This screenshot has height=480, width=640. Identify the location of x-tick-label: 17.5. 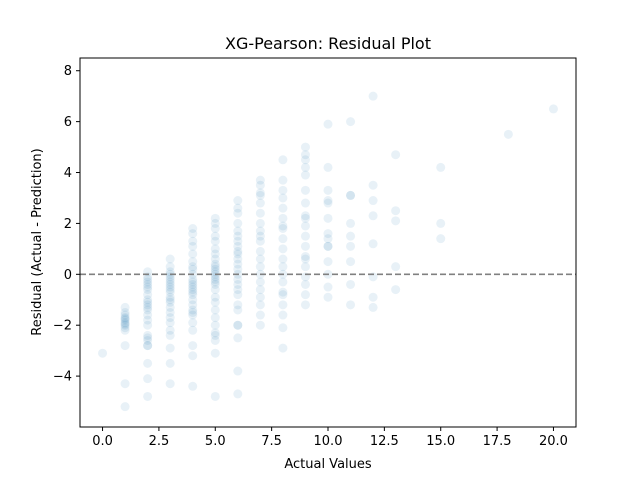
(497, 441).